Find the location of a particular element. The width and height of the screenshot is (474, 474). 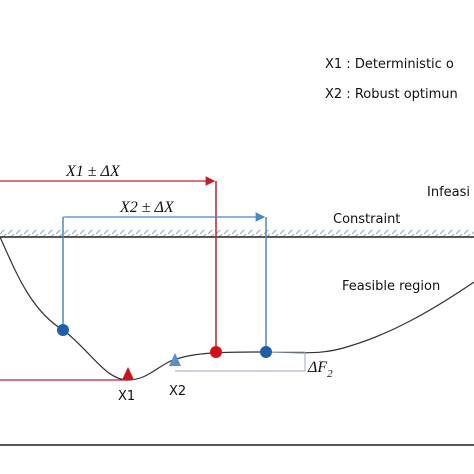

hatch is located at coordinates (237, 233).